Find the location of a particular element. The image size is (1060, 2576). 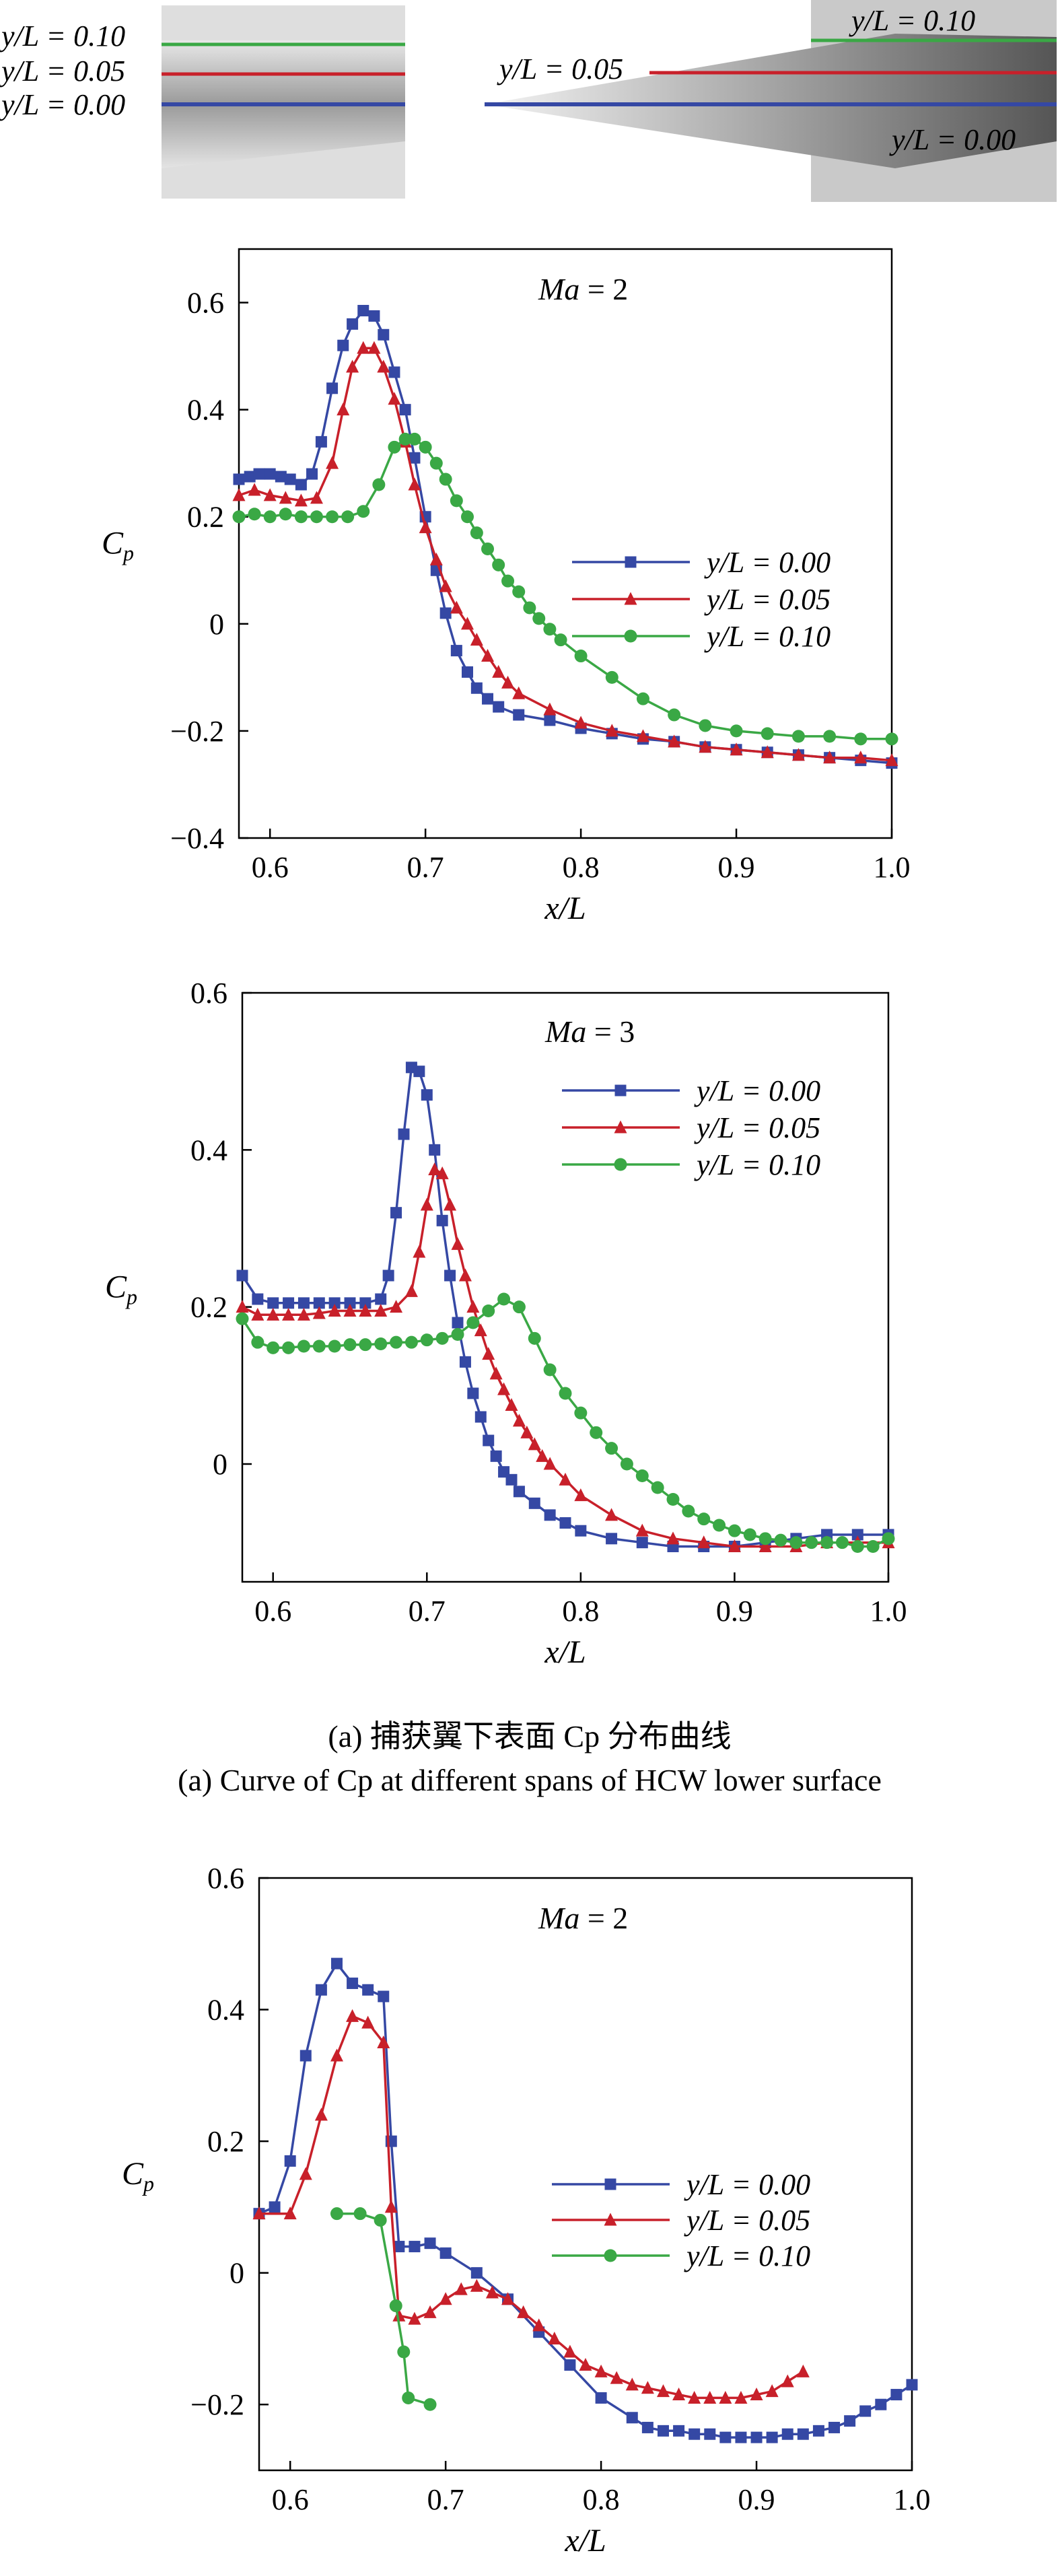

y-tick-label: 0.2 is located at coordinates (226, 2141).